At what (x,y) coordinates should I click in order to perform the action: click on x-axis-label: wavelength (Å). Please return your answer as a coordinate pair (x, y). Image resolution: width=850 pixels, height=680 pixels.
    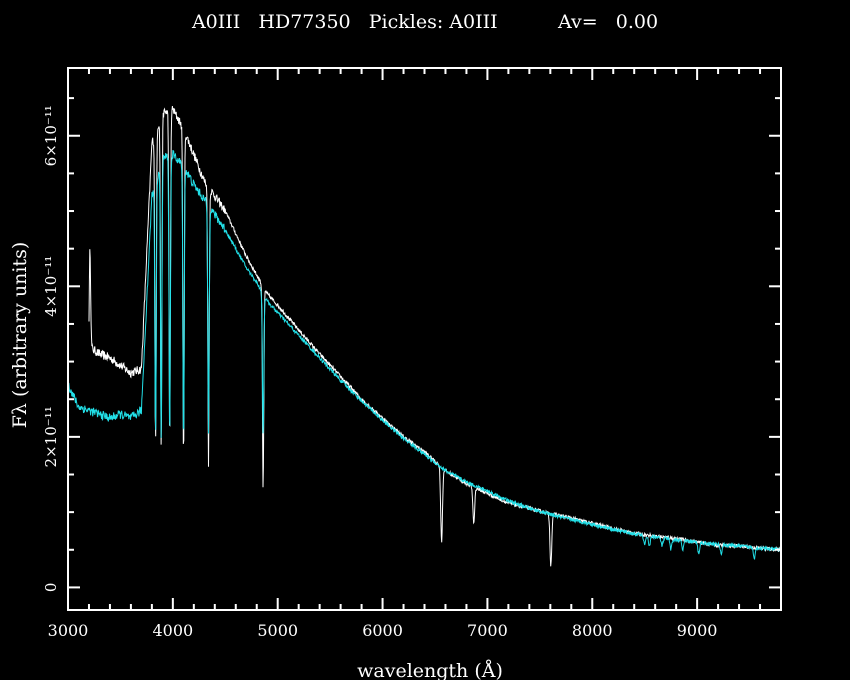
    Looking at the image, I should click on (430, 670).